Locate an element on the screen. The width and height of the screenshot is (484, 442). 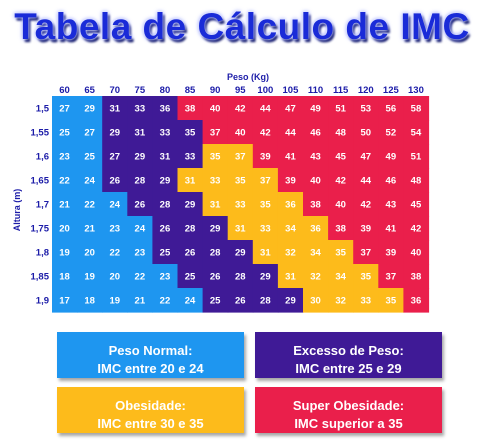
cell-value-label: 37 is located at coordinates (391, 277).